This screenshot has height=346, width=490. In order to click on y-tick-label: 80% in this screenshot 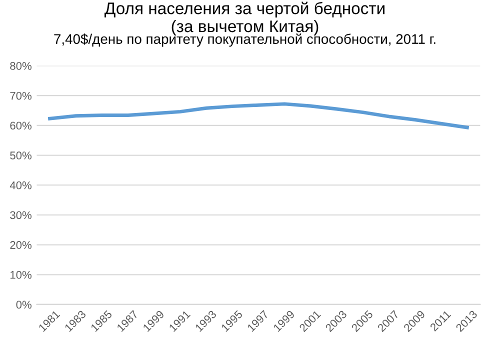, I will do `click(21, 66)`.